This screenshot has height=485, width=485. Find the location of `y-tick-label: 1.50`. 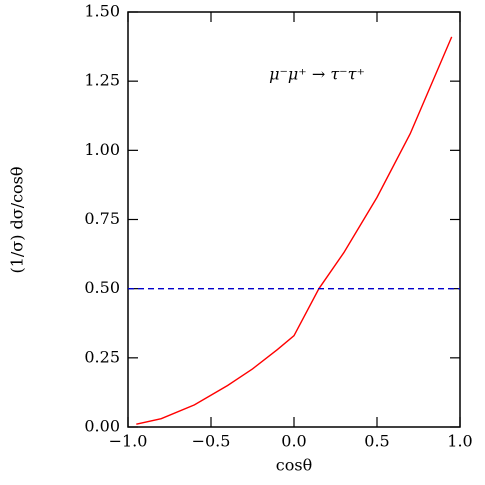

y-tick-label: 1.50 is located at coordinates (102, 11).